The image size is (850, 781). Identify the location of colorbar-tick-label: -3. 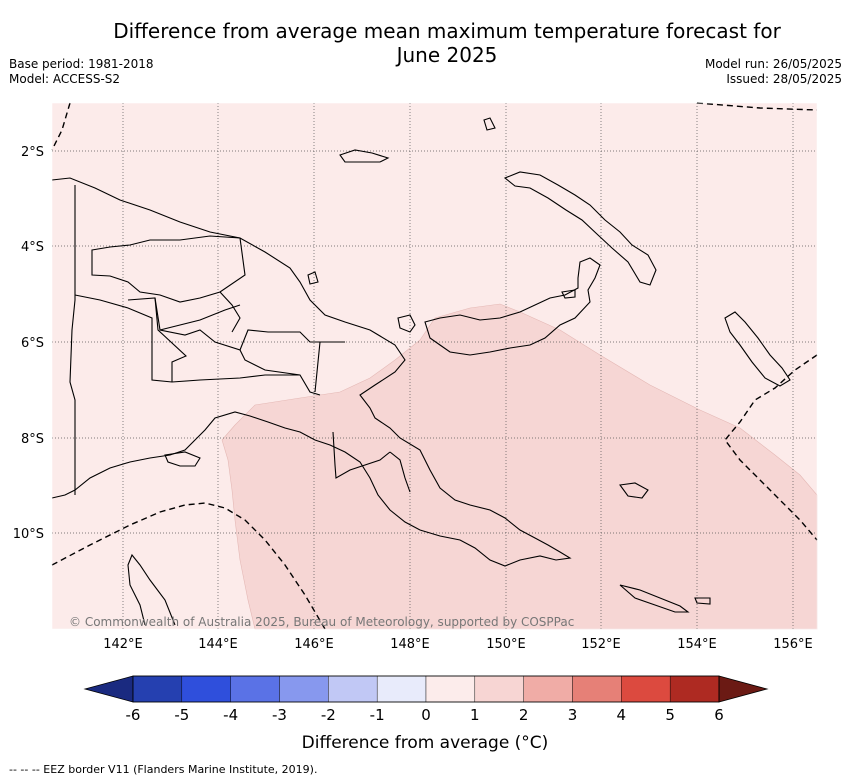
(279, 715).